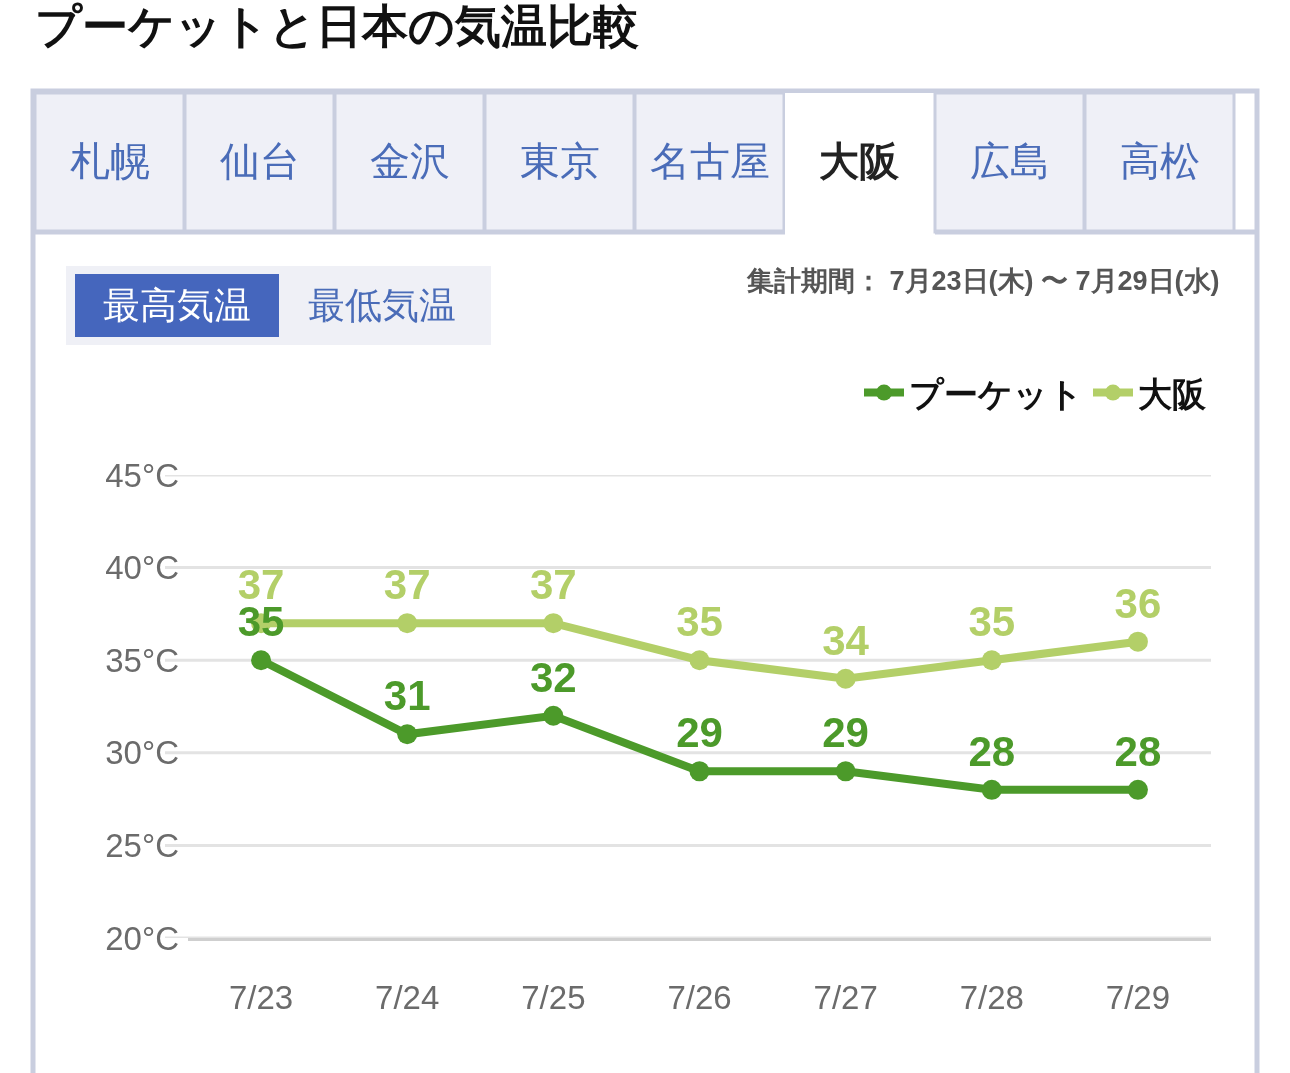 Image resolution: width=1290 pixels, height=1073 pixels. Describe the element at coordinates (260, 161) in the screenshot. I see `text: 仙台` at that location.